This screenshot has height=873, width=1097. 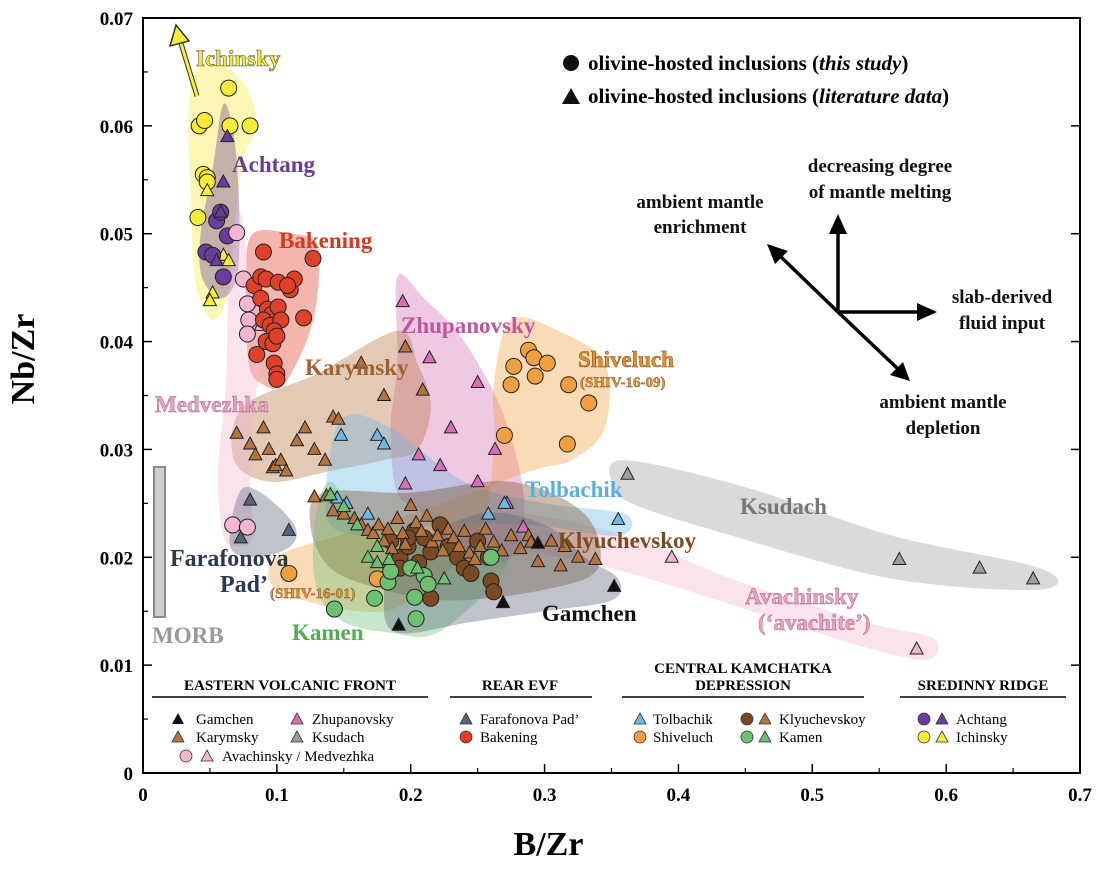 What do you see at coordinates (672, 556) in the screenshot?
I see `point-avachinsky-medvezhka-triangle` at bounding box center [672, 556].